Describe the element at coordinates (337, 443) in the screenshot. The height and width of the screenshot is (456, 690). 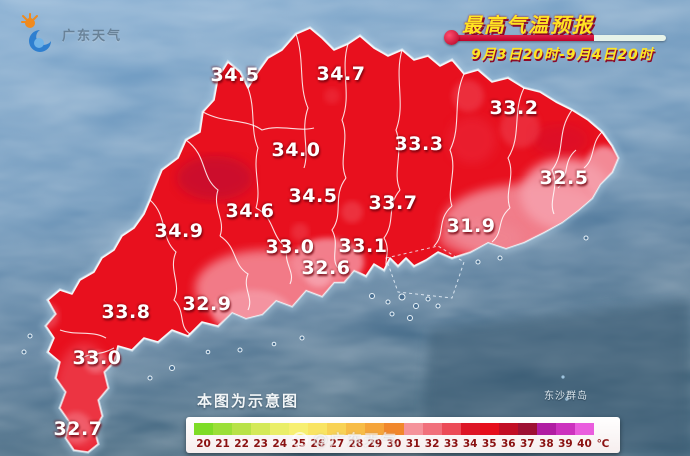
I see `legend-tick: 27` at that location.